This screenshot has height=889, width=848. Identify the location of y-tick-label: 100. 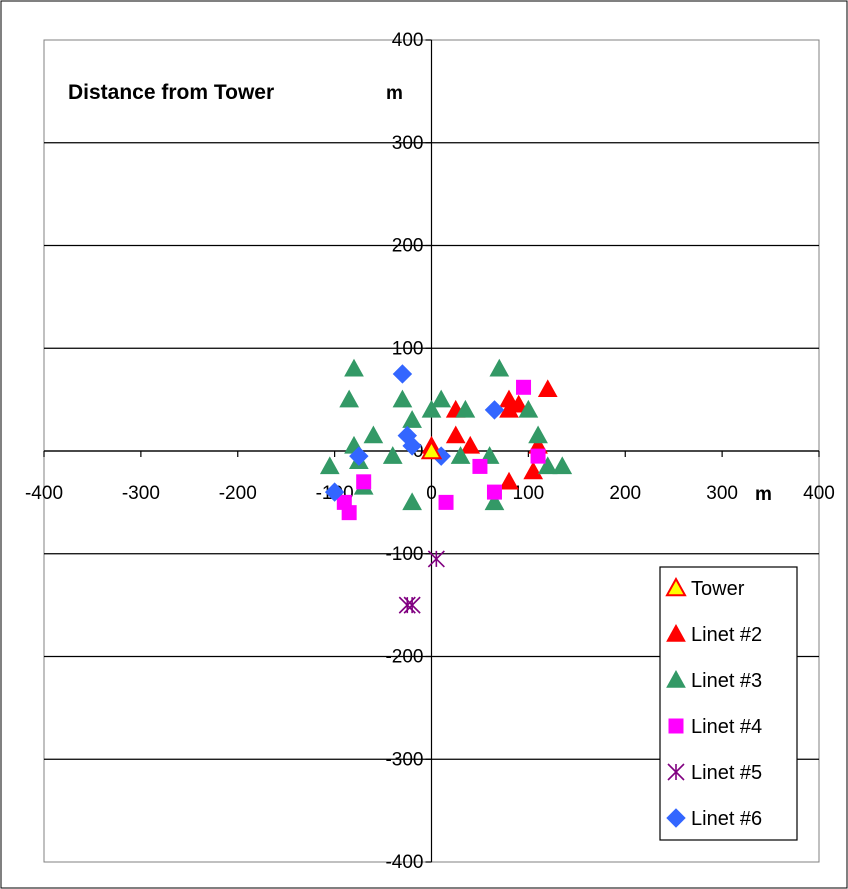
(408, 348).